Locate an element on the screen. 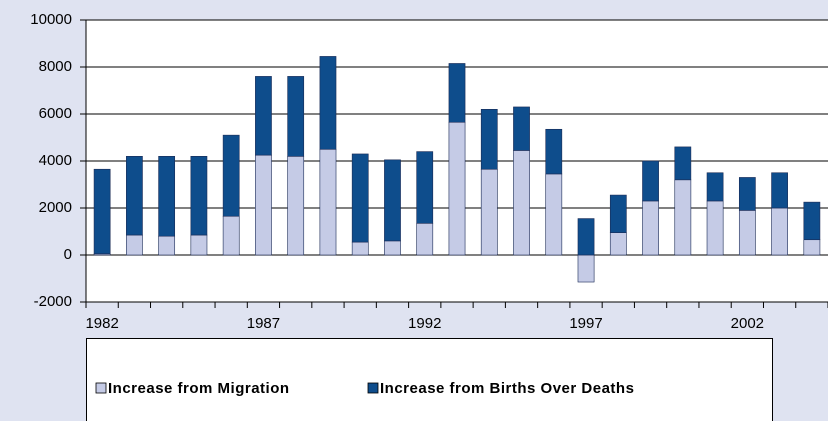 The height and width of the screenshot is (421, 828). x-tick-label: 1982 is located at coordinates (101, 323).